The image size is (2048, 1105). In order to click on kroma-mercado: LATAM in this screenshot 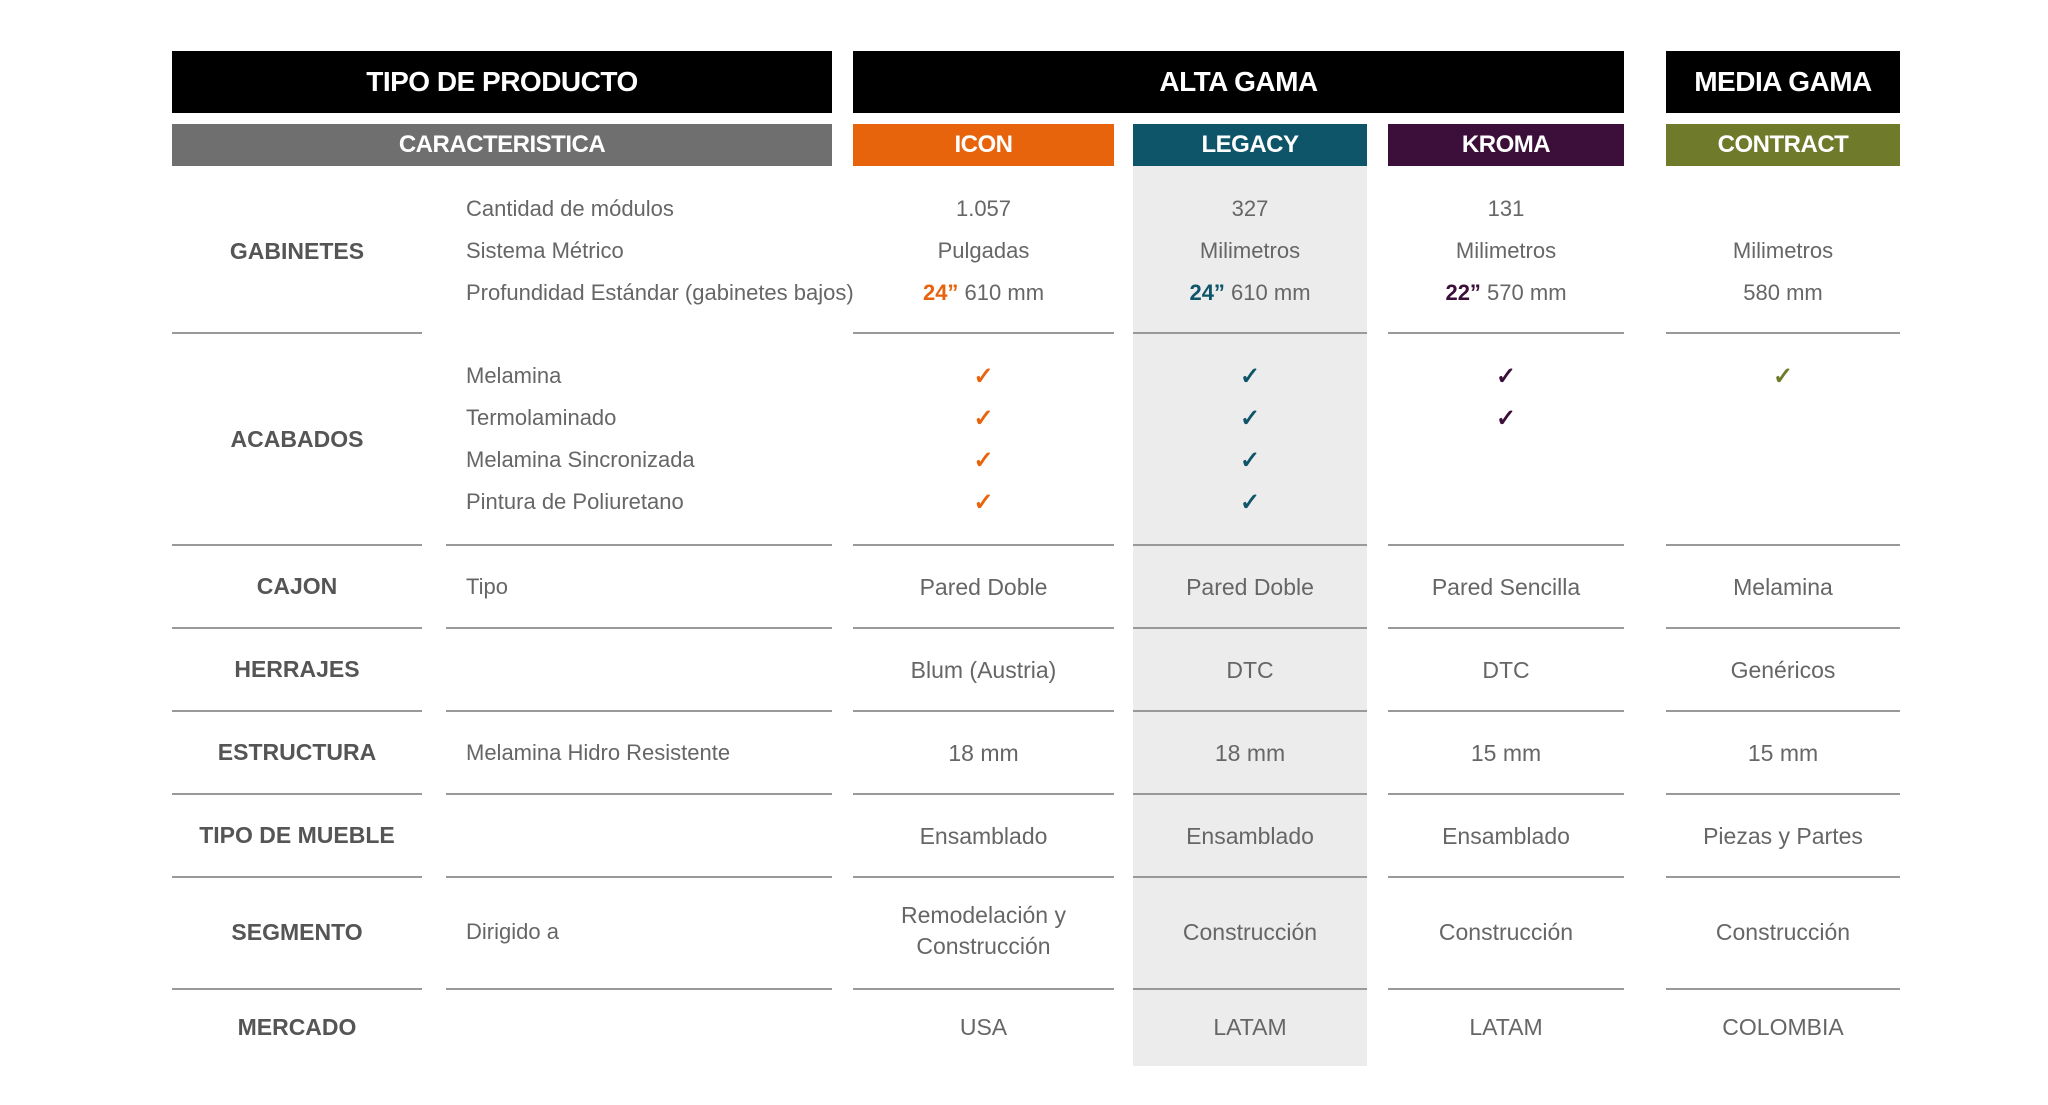, I will do `click(1506, 1027)`.